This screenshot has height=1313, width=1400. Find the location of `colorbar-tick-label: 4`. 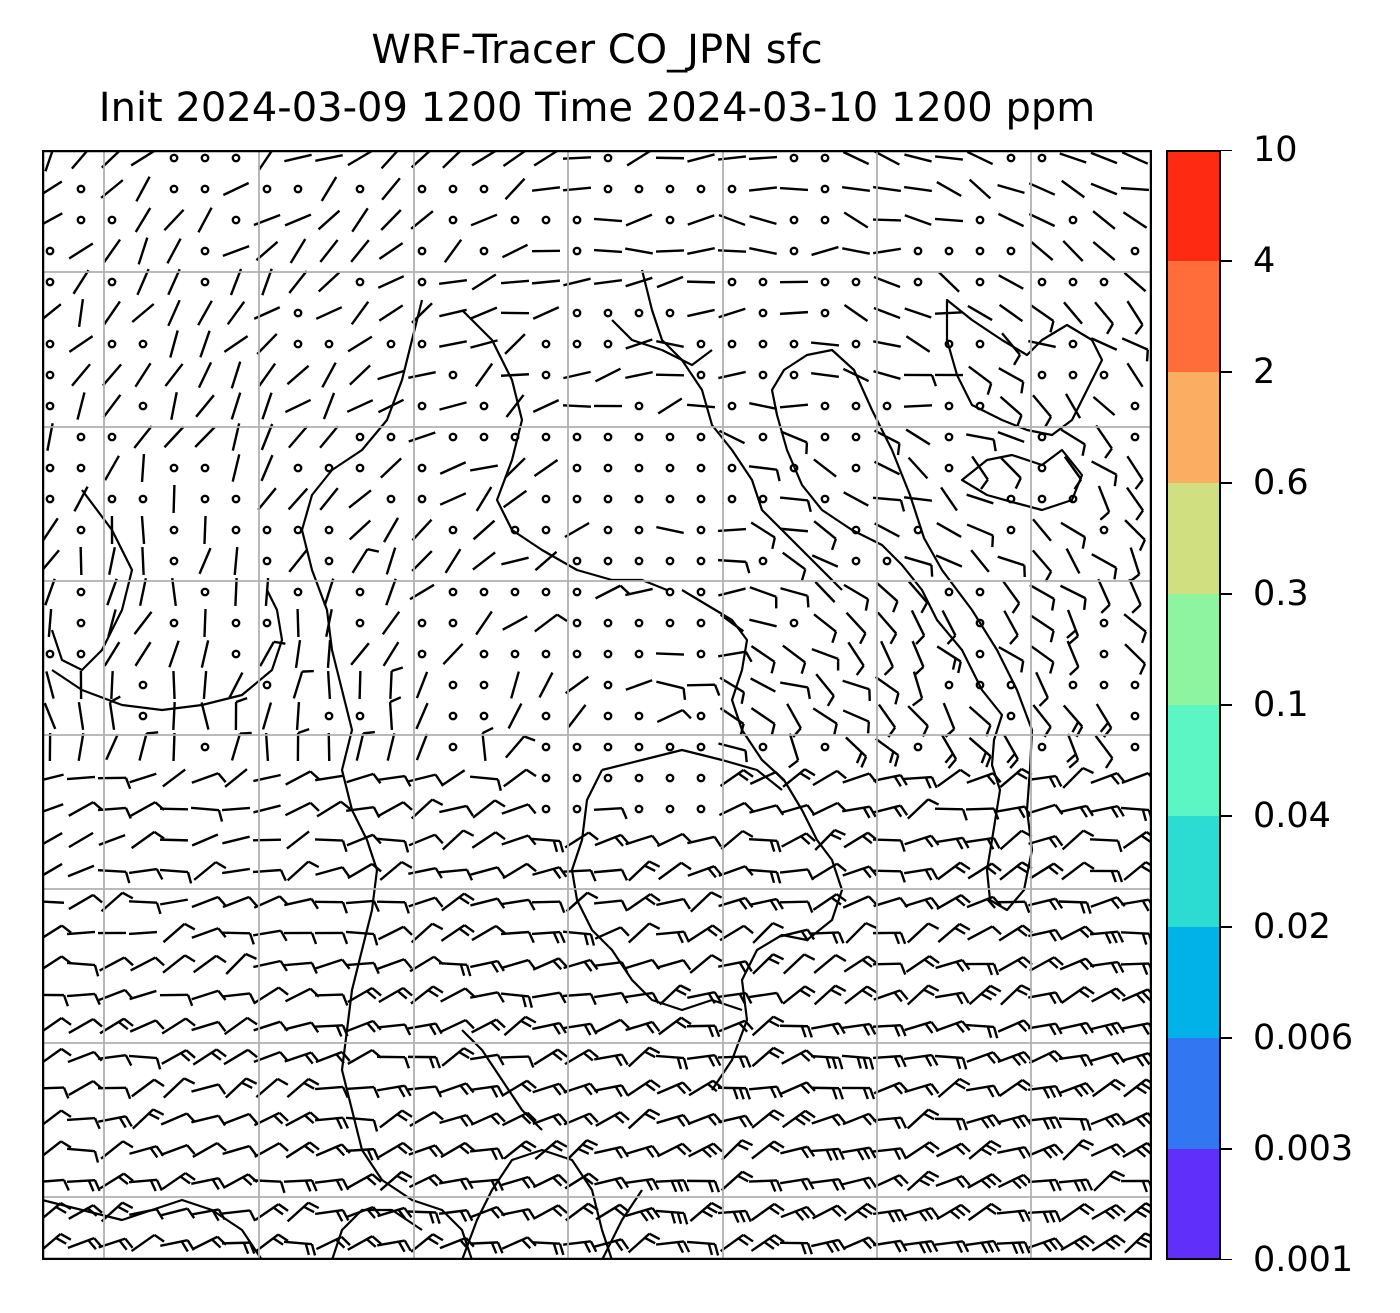

colorbar-tick-label: 4 is located at coordinates (1264, 261).